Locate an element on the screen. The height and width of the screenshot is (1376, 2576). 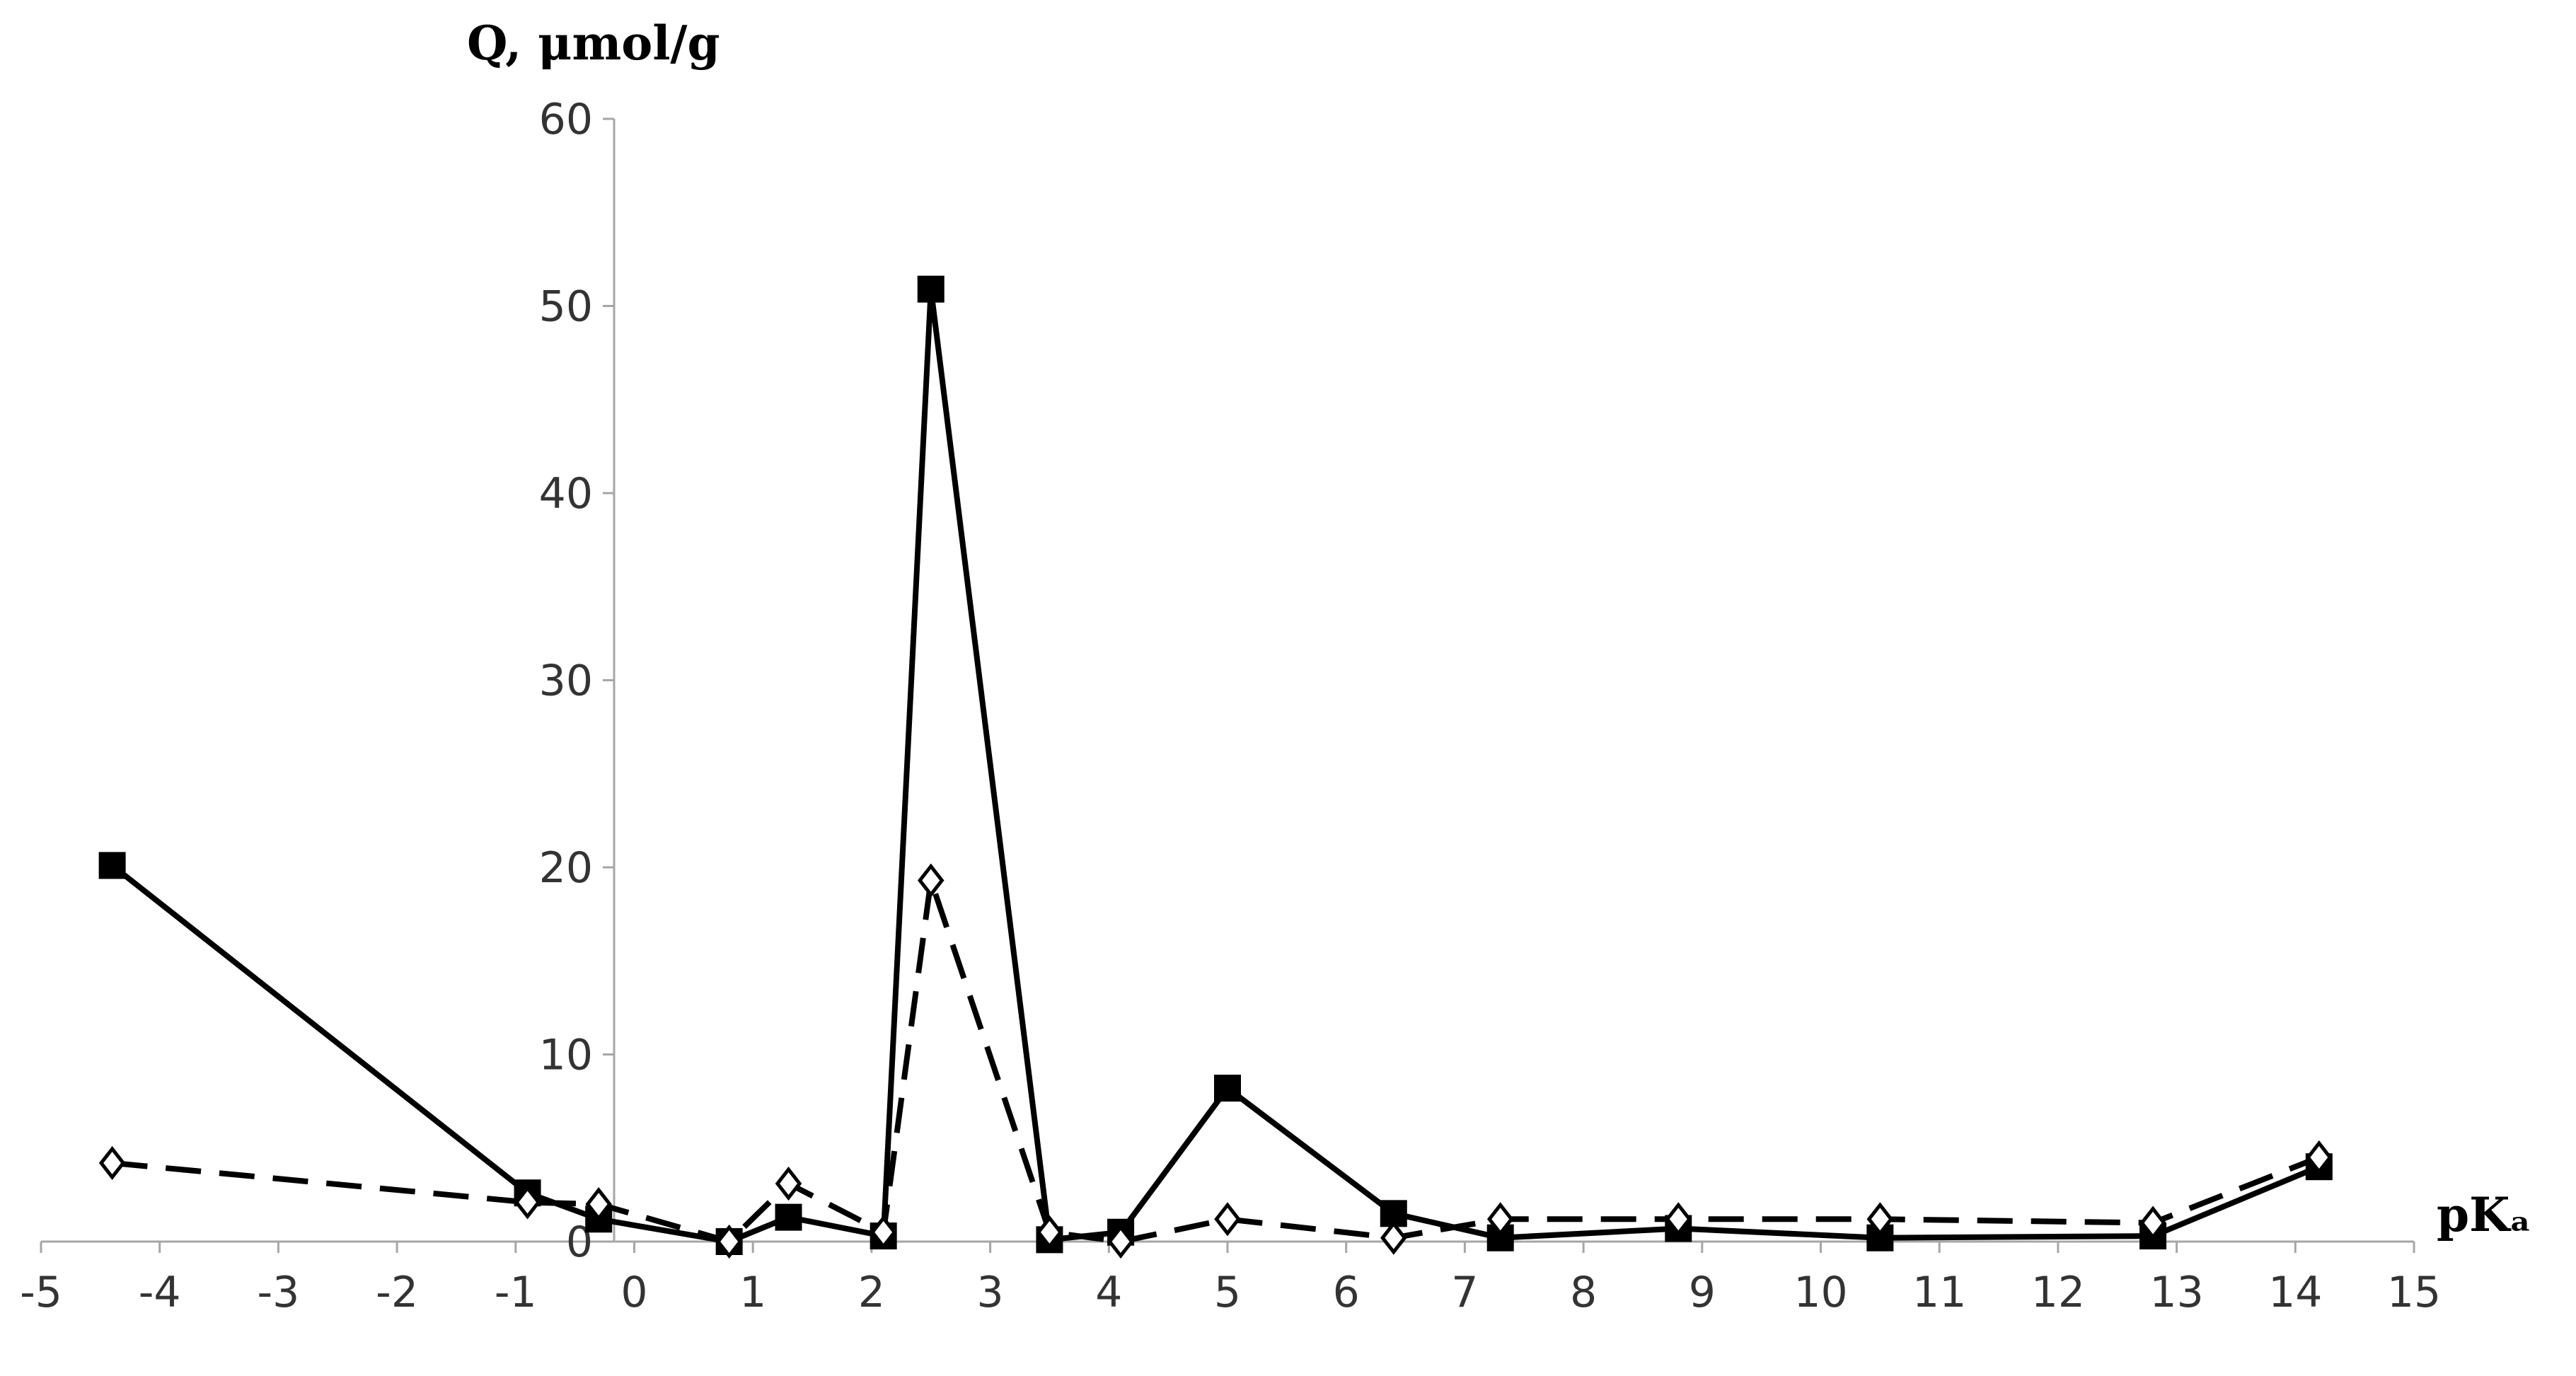
y-tick-label: 50 is located at coordinates (566, 307).